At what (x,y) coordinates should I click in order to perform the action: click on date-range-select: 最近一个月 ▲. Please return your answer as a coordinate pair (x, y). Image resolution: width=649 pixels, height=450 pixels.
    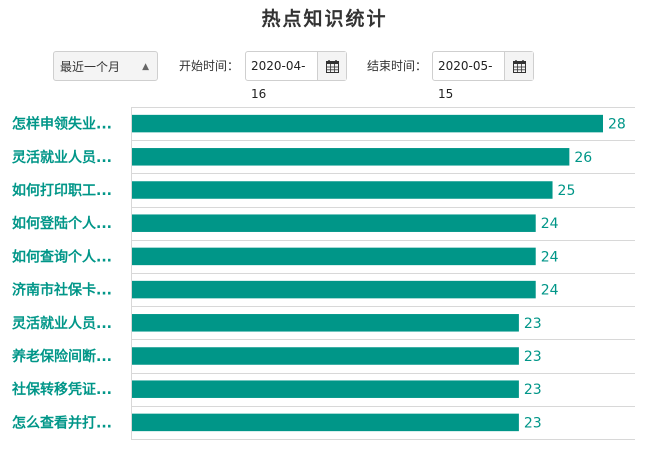
    Looking at the image, I should click on (105, 66).